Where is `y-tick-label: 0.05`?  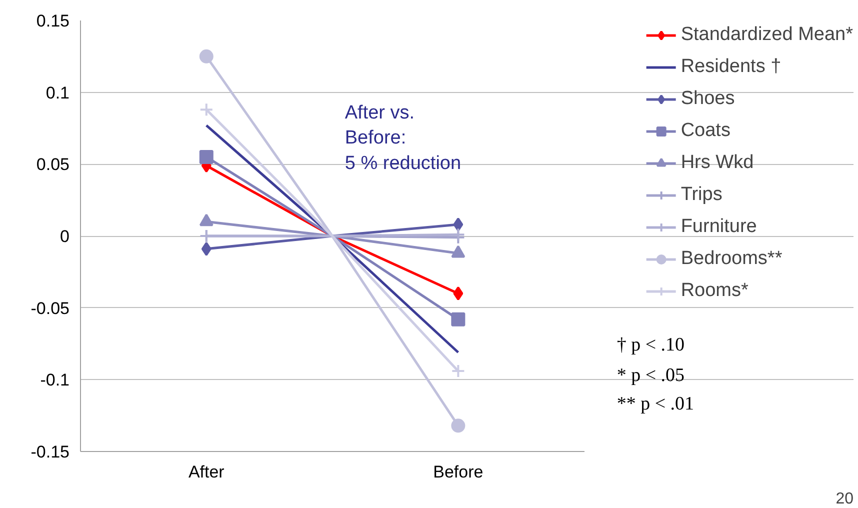 y-tick-label: 0.05 is located at coordinates (53, 164).